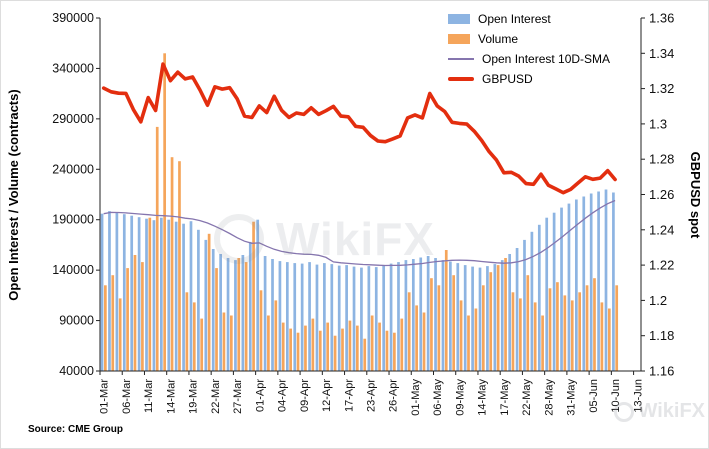  Describe the element at coordinates (498, 38) in the screenshot. I see `legend-label-volume: Volume` at that location.